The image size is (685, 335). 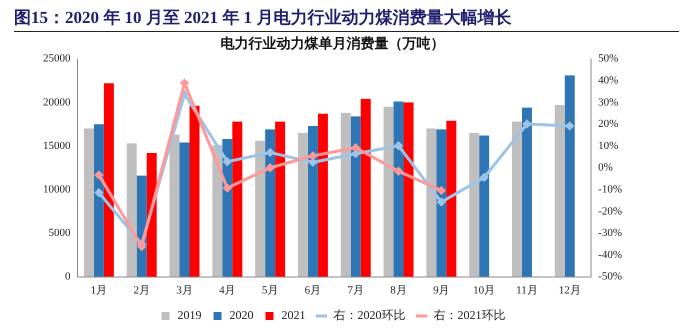 What do you see at coordinates (608, 146) in the screenshot?
I see `y2-tick-label: 10%` at bounding box center [608, 146].